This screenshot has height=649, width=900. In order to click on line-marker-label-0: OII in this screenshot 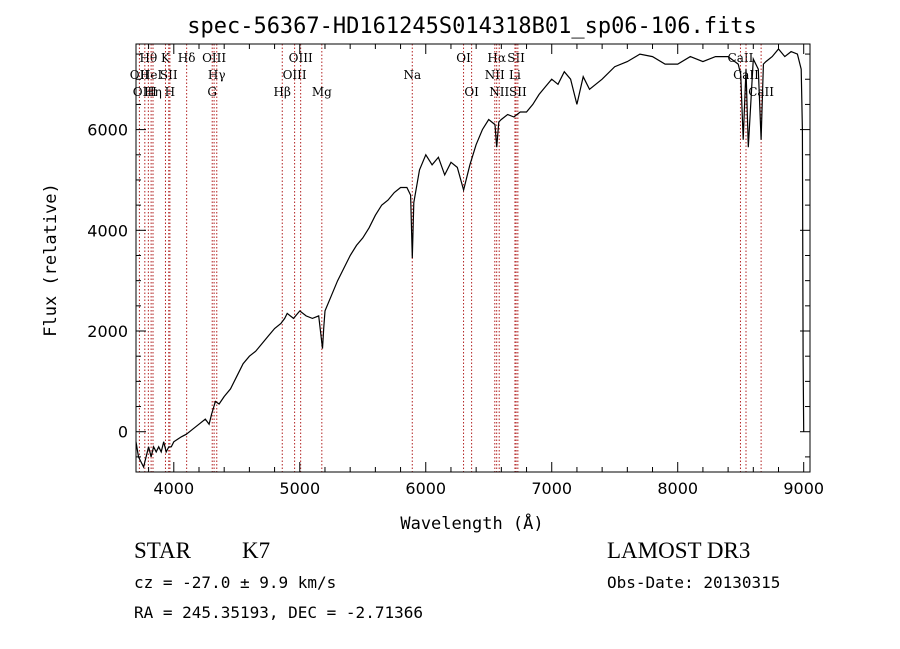, I will do `click(140, 75)`.